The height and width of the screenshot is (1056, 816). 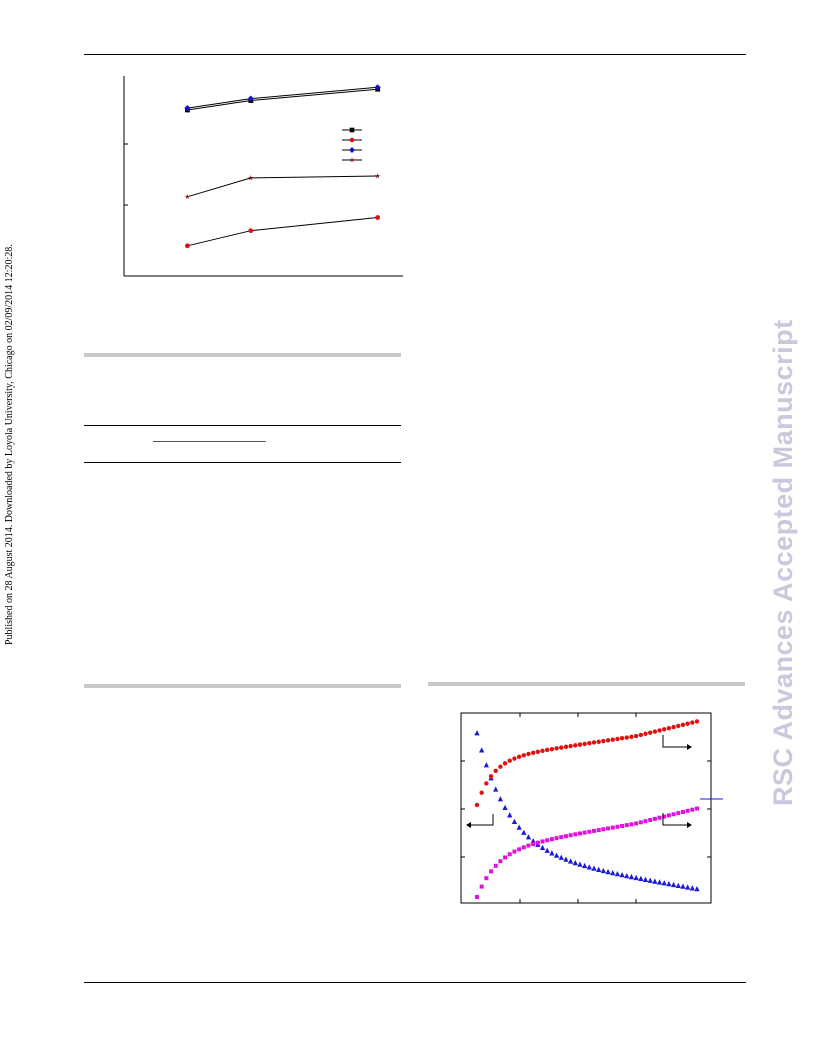 What do you see at coordinates (482, 820) in the screenshot?
I see `arrow-left` at bounding box center [482, 820].